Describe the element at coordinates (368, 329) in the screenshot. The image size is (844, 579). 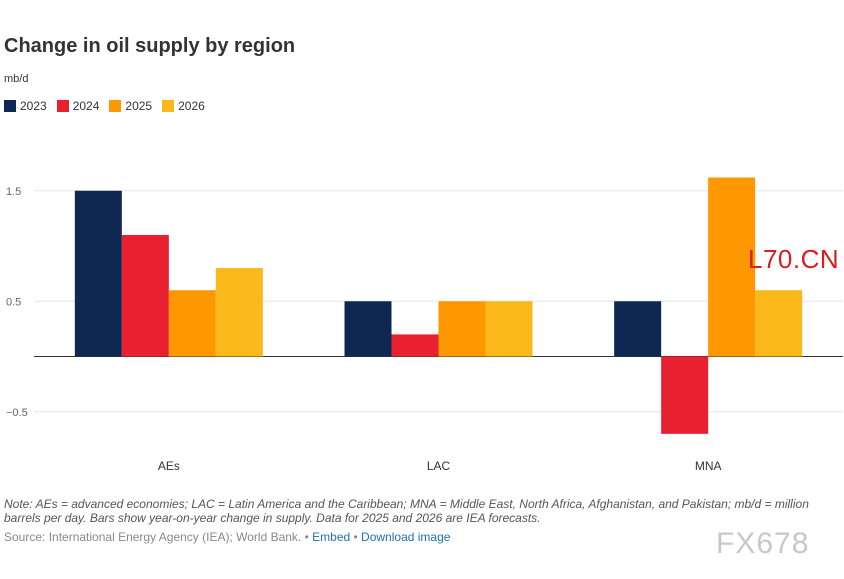
I see `bar-lac-2023` at that location.